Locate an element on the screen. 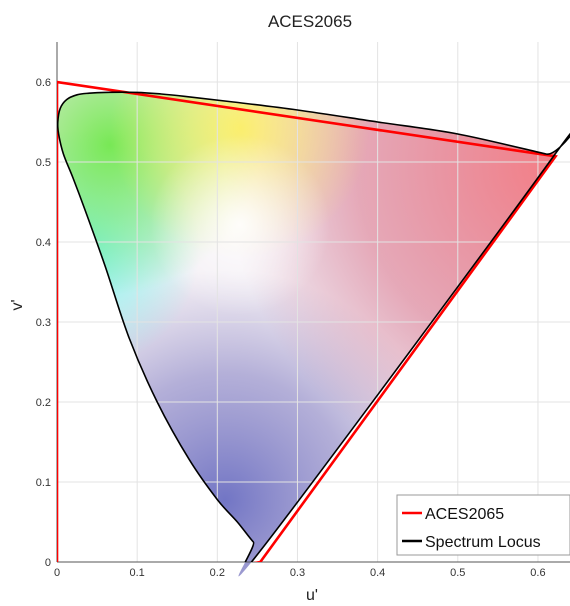 This screenshot has height=606, width=570. x-tick-label: 0.3 is located at coordinates (297, 573).